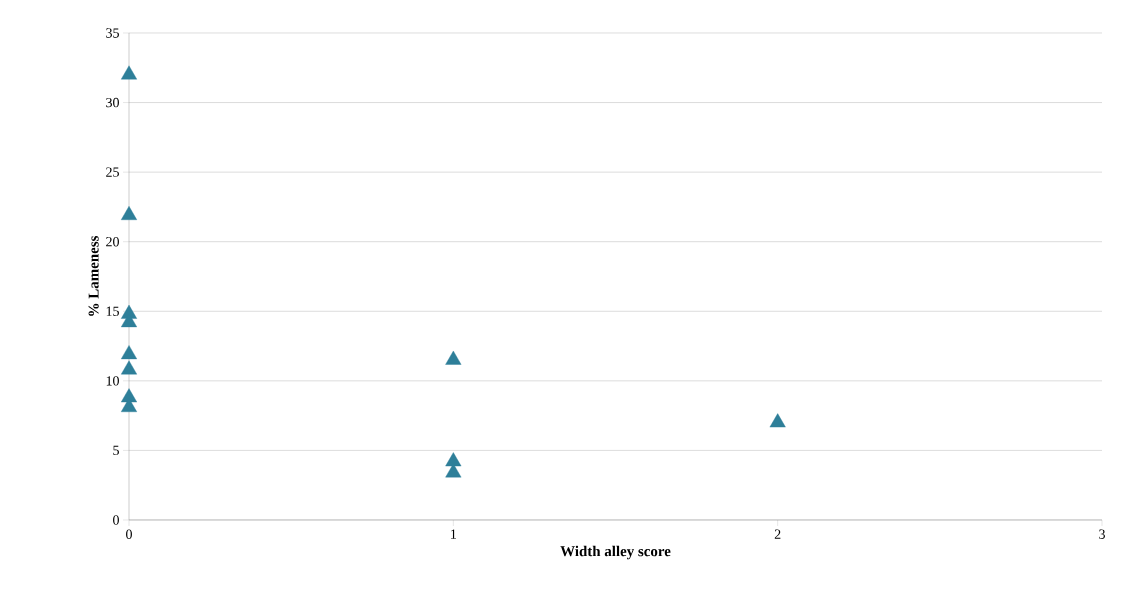  I want to click on y-tick-label: 30, so click(112, 102).